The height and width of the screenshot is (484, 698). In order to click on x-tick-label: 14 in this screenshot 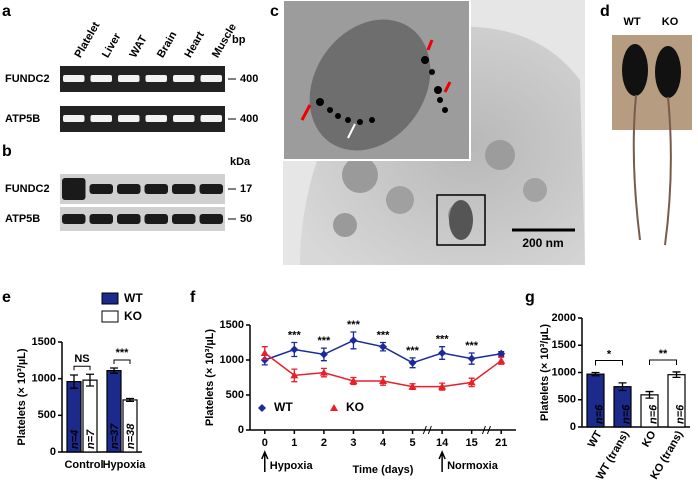, I will do `click(442, 443)`.